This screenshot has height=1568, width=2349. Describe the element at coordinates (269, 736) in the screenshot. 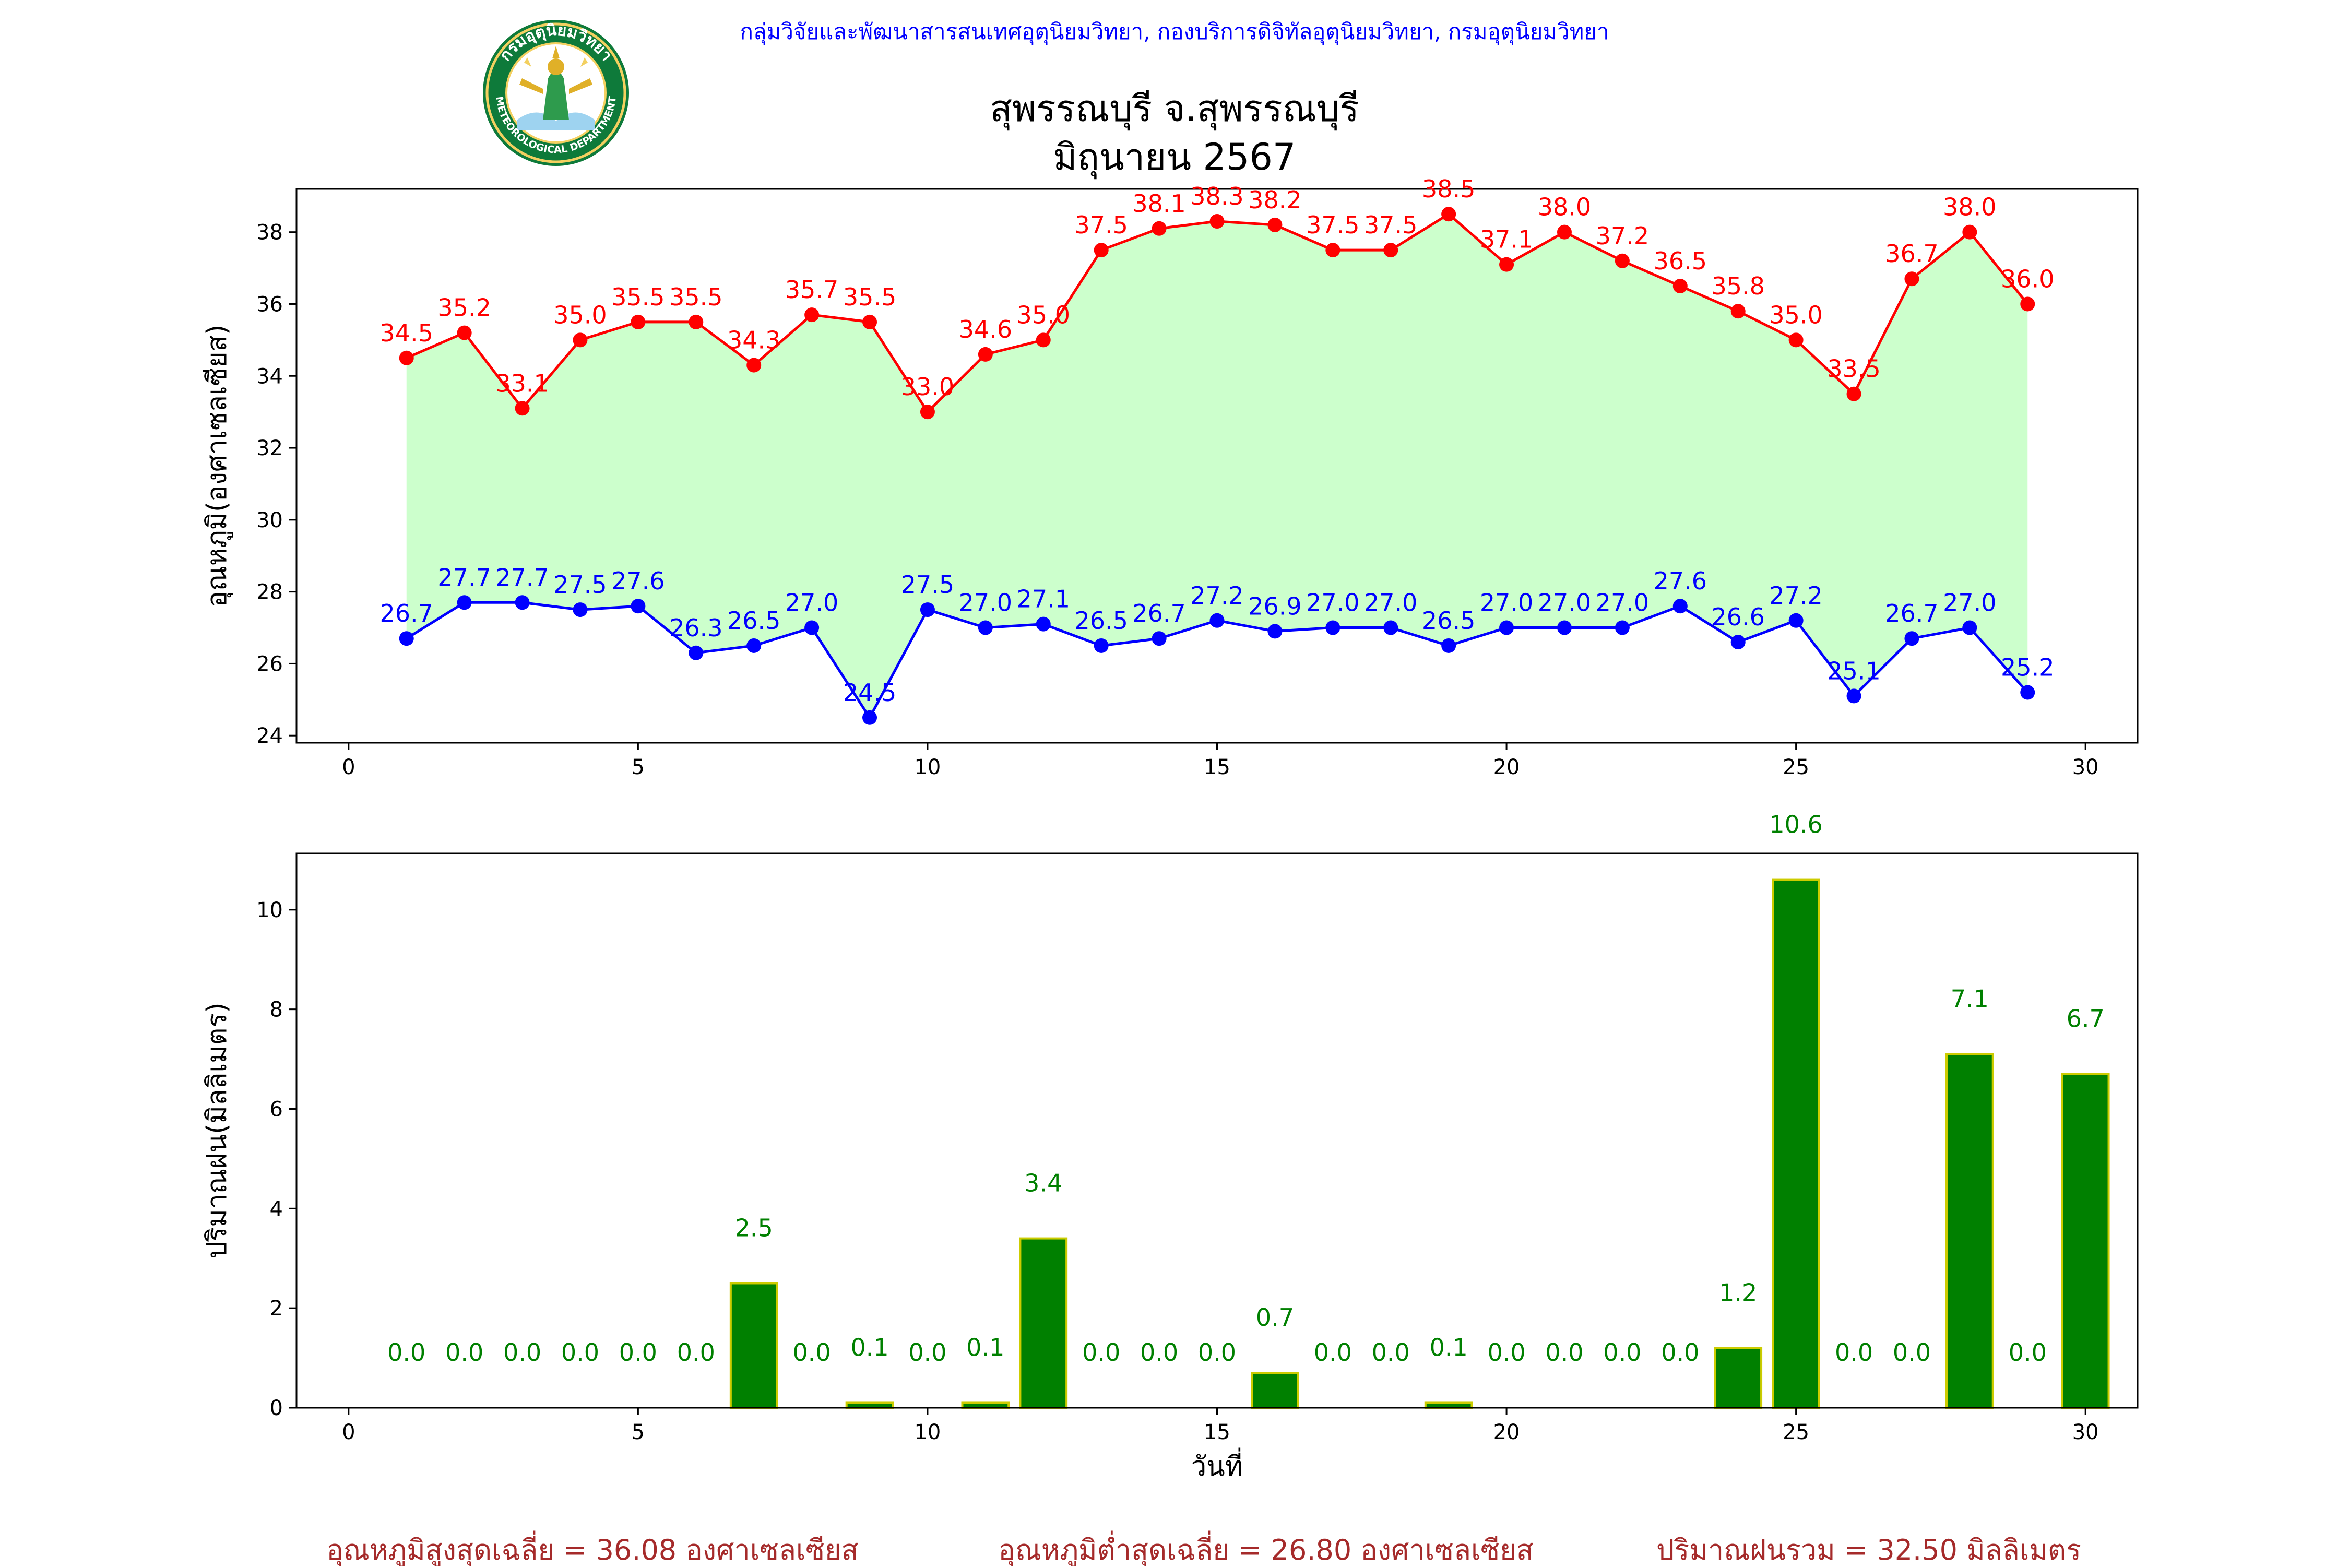

I see `y-tick-label: 24` at that location.